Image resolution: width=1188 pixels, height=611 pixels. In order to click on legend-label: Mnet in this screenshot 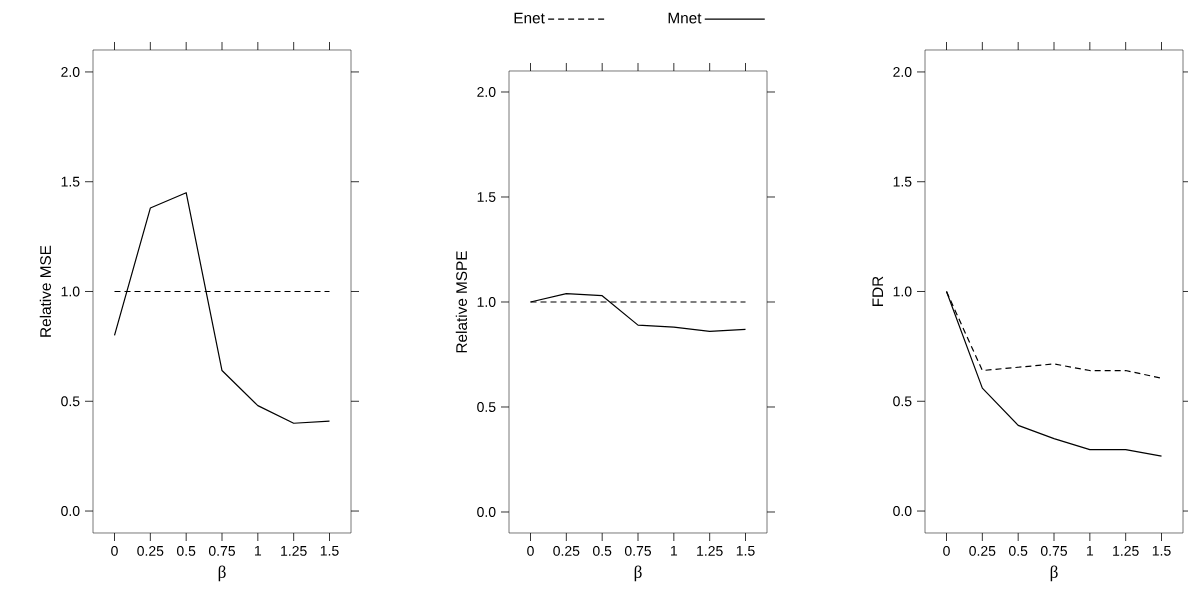, I will do `click(685, 18)`.